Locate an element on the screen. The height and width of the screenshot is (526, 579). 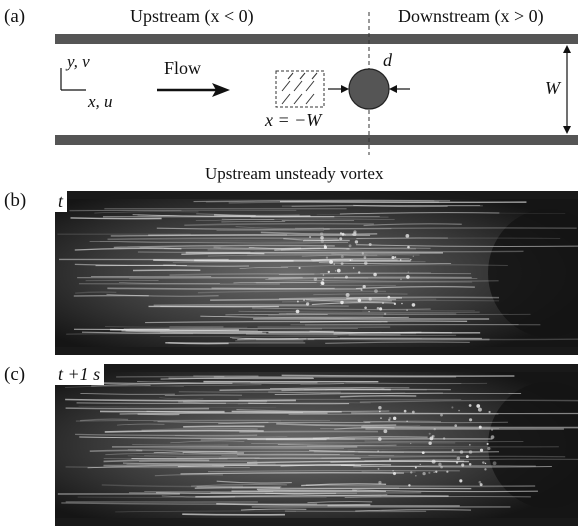
w-arrow-bottom-head is located at coordinates (567, 130).